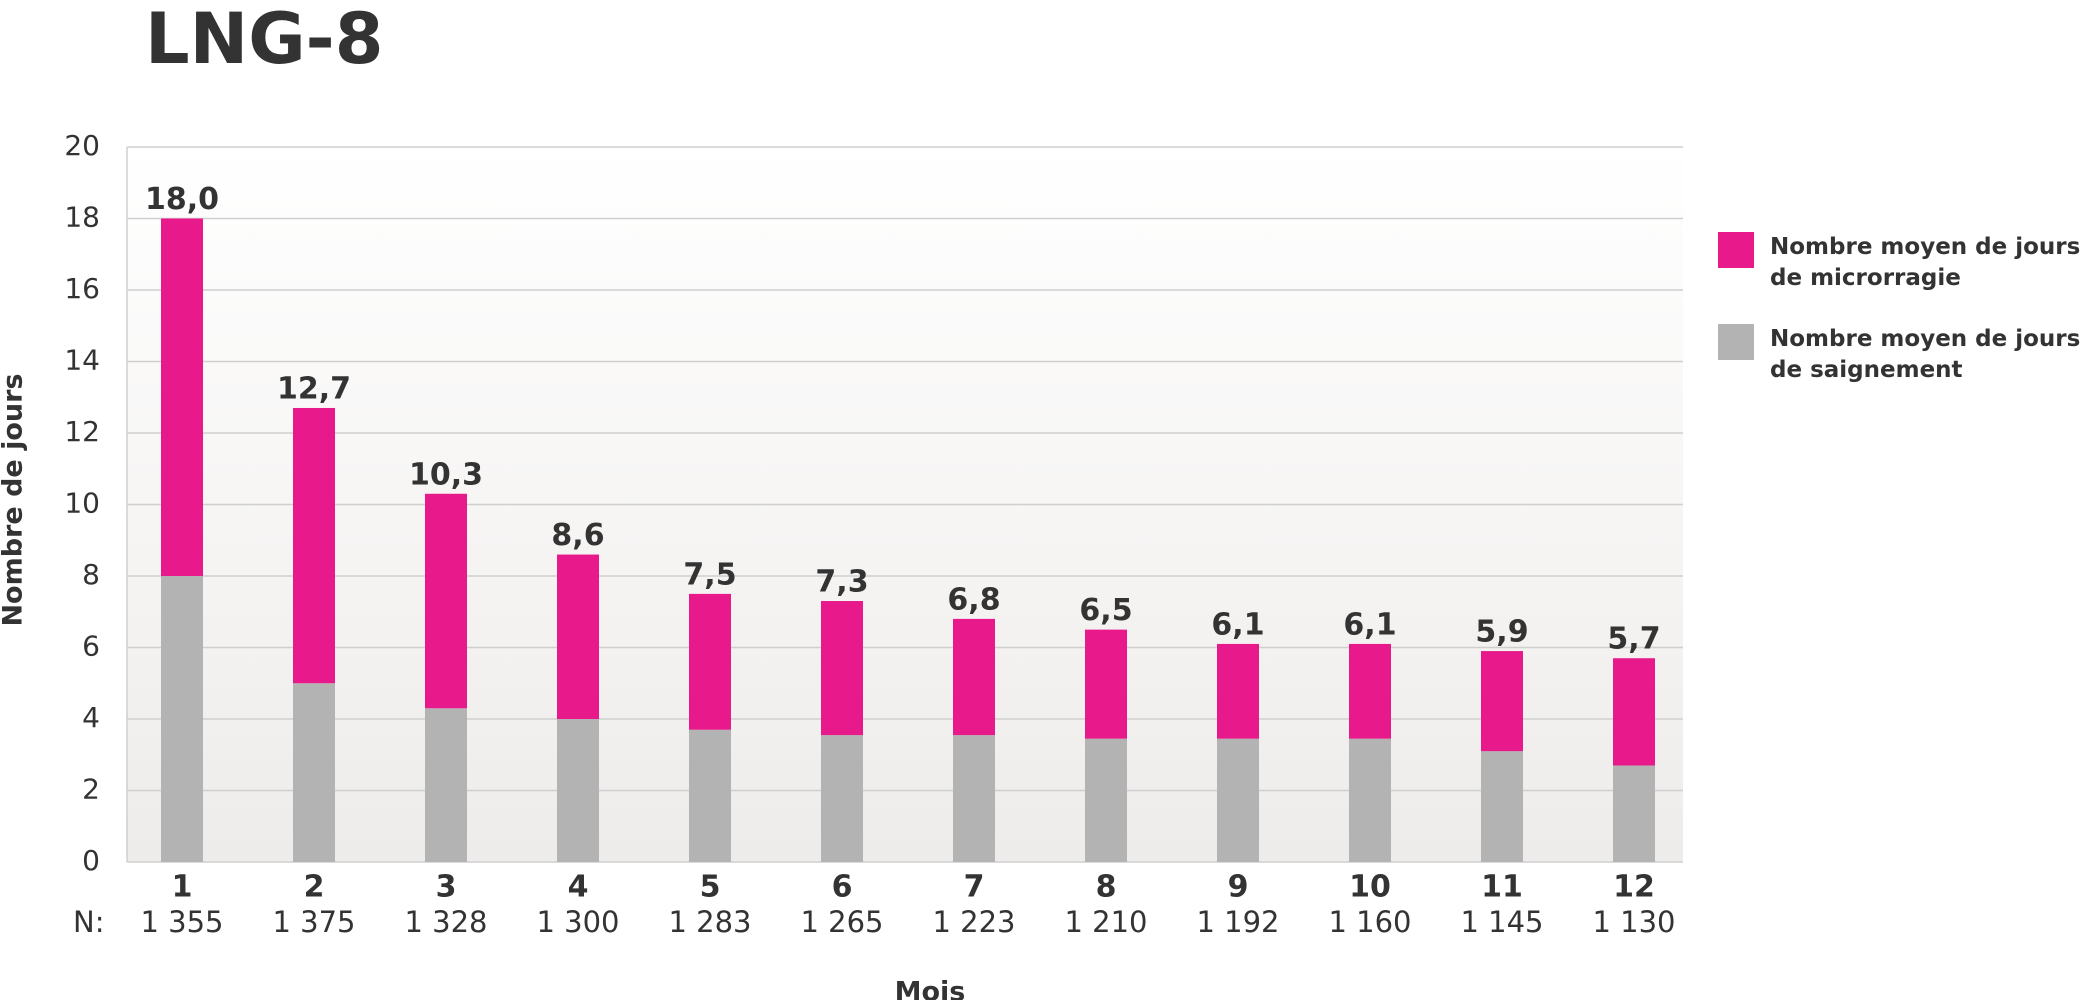  I want to click on total-label: 10,3, so click(446, 474).